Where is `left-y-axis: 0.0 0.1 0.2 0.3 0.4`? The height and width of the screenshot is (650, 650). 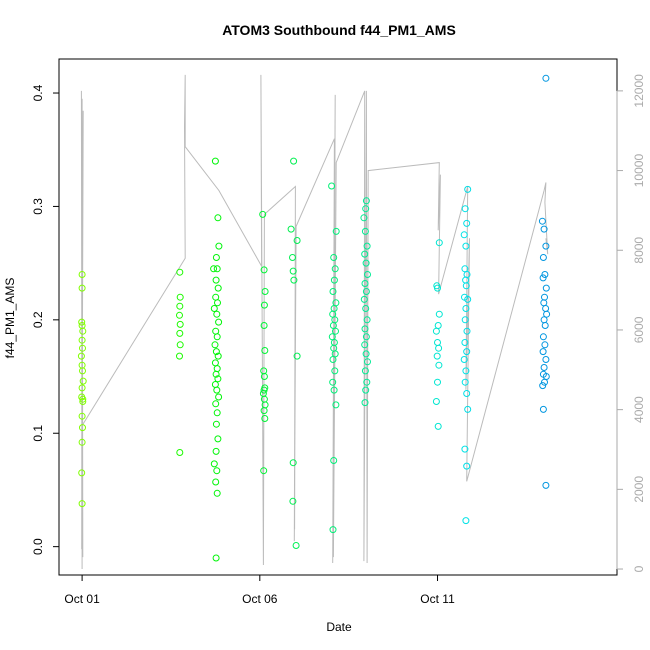 left-y-axis: 0.0 0.1 0.2 0.3 0.4 is located at coordinates (45, 319).